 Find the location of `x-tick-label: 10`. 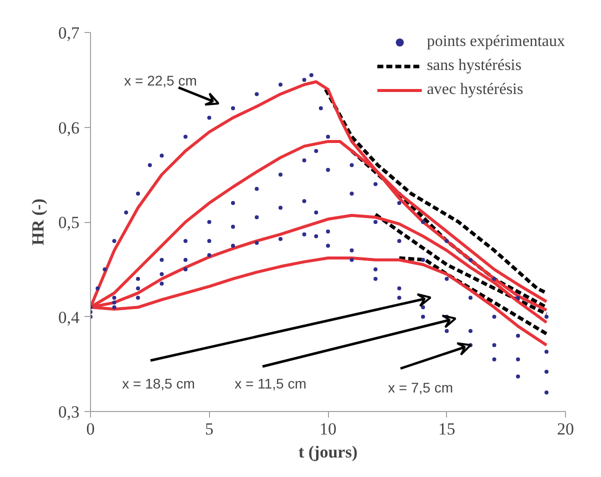

x-tick-label: 10 is located at coordinates (328, 429).